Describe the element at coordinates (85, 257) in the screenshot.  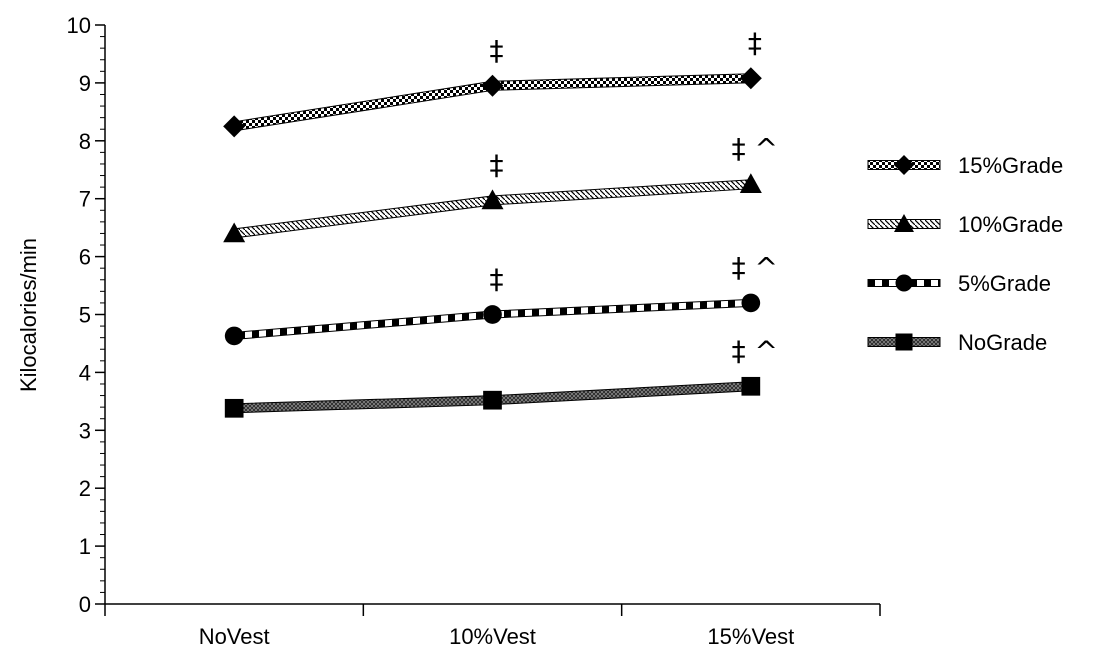
I see `y-tick-label: 6` at that location.